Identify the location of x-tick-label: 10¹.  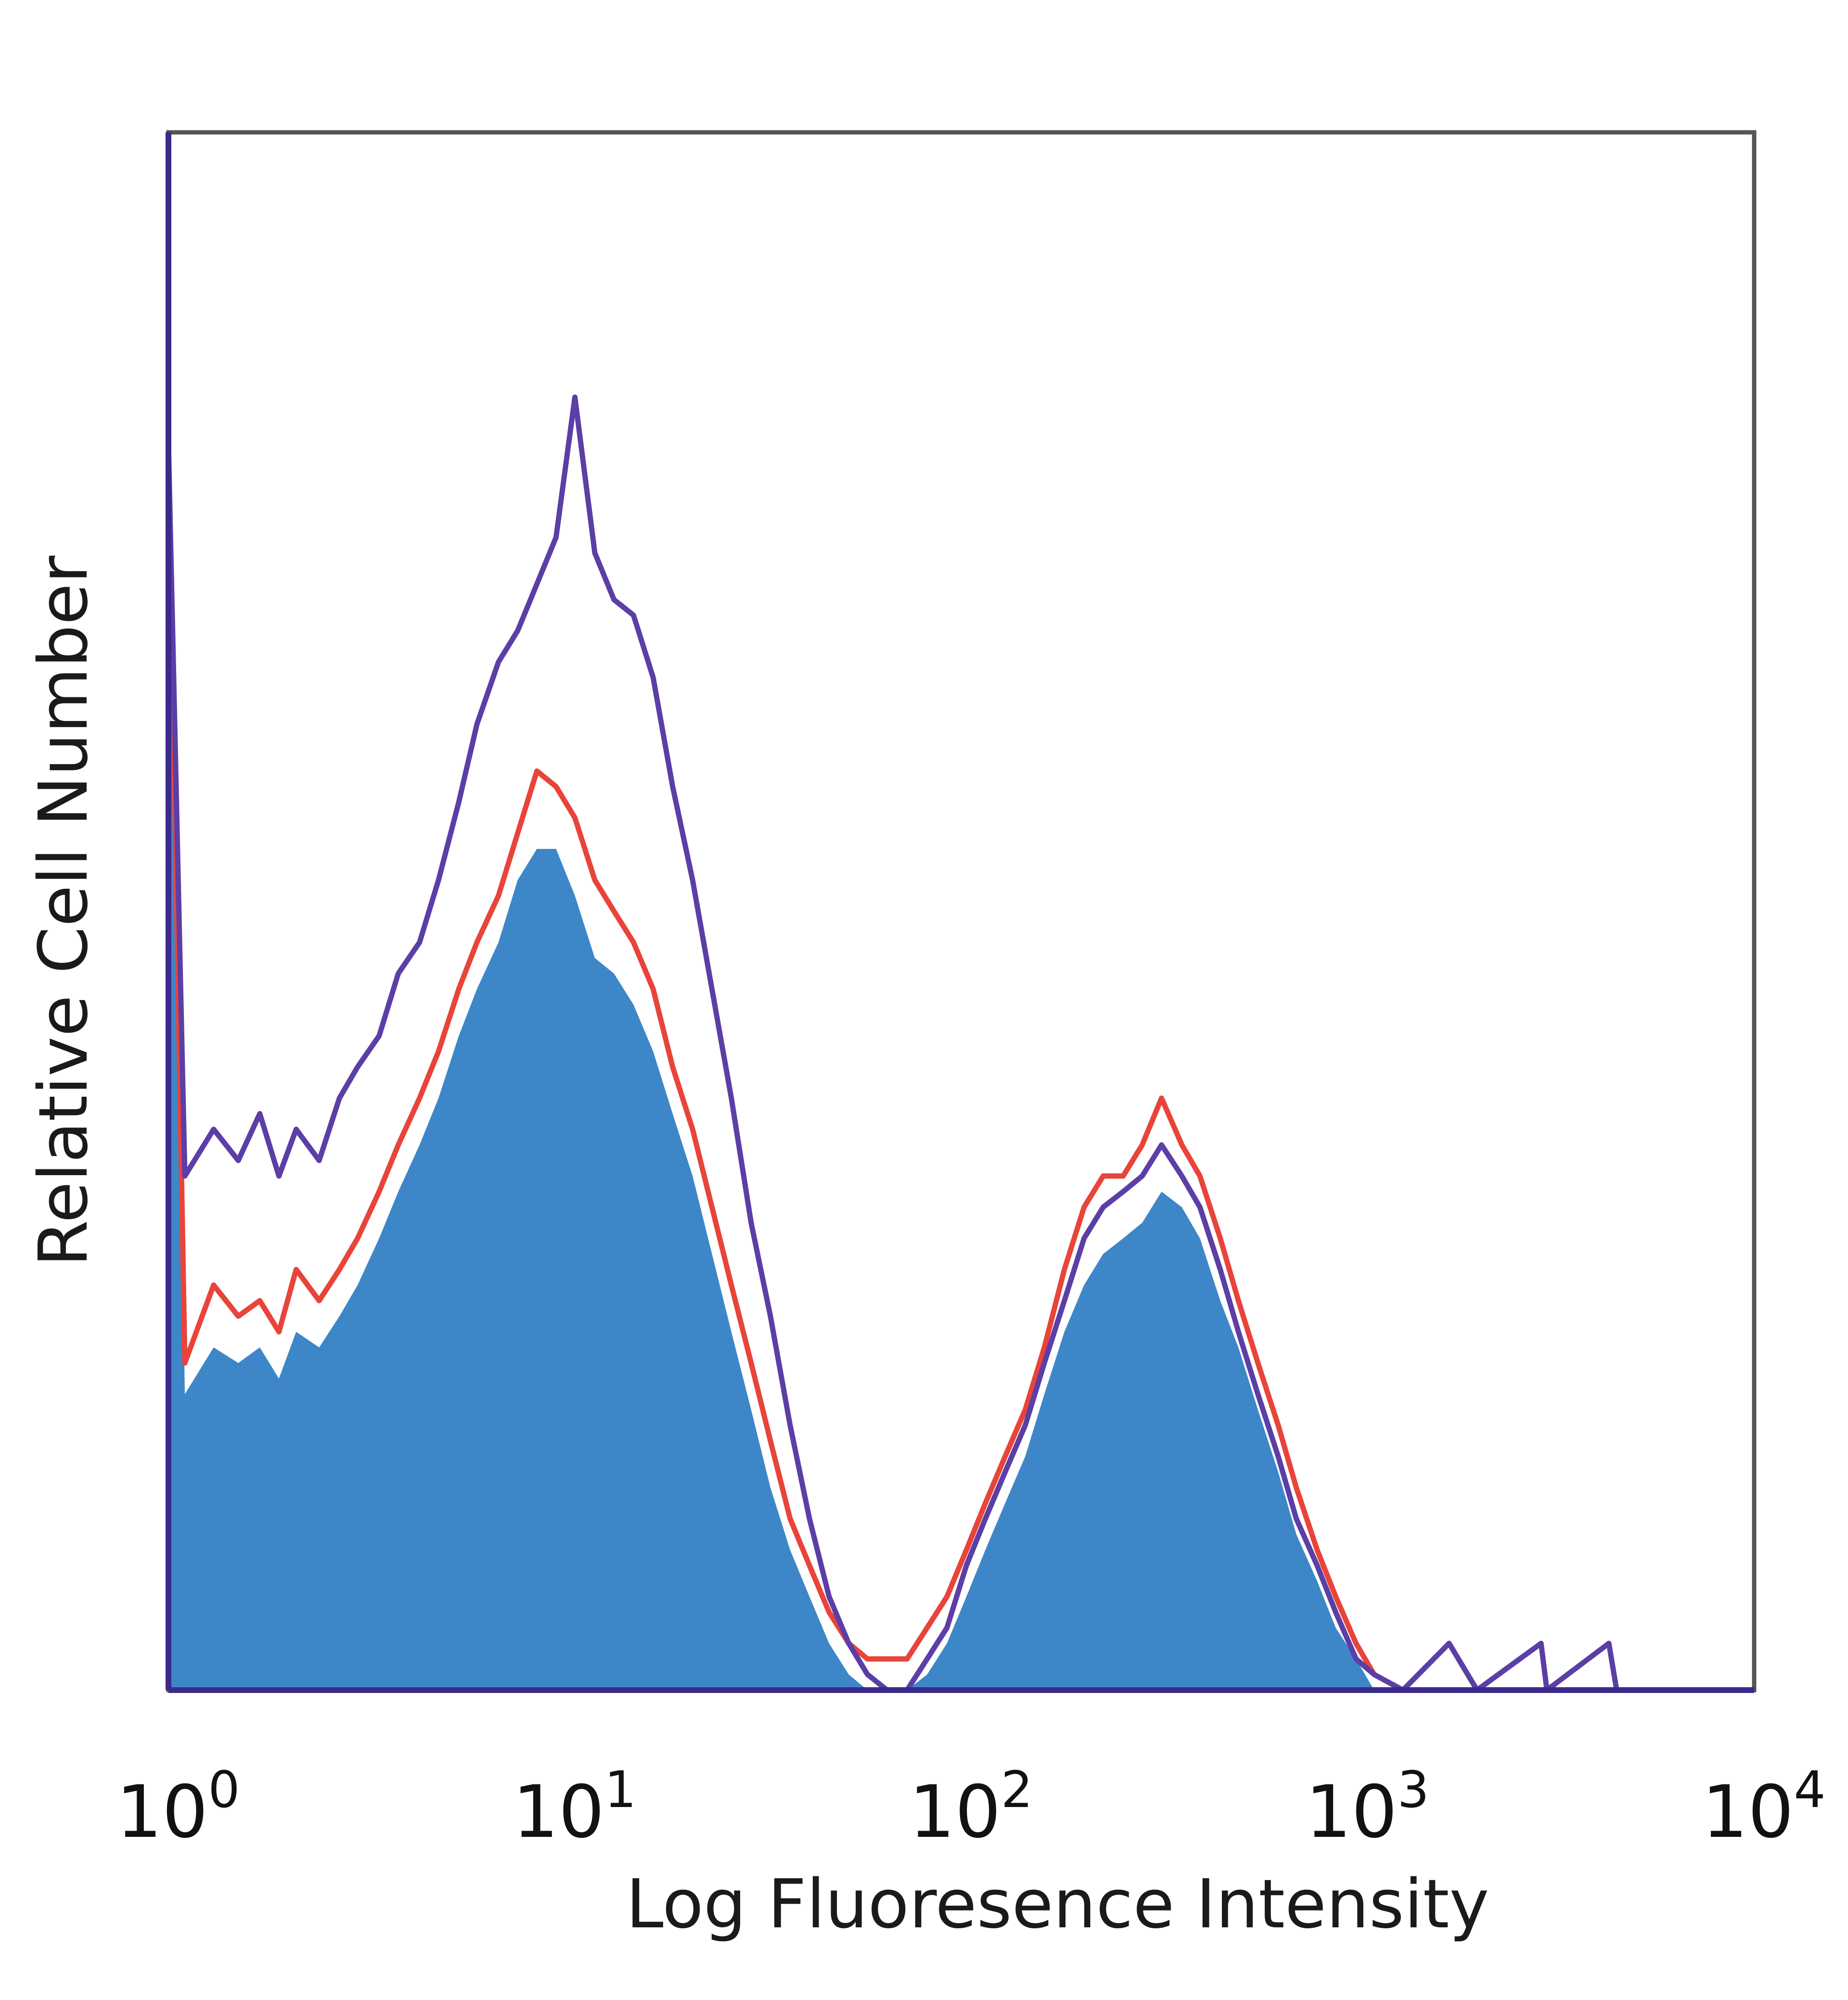
(574, 1807).